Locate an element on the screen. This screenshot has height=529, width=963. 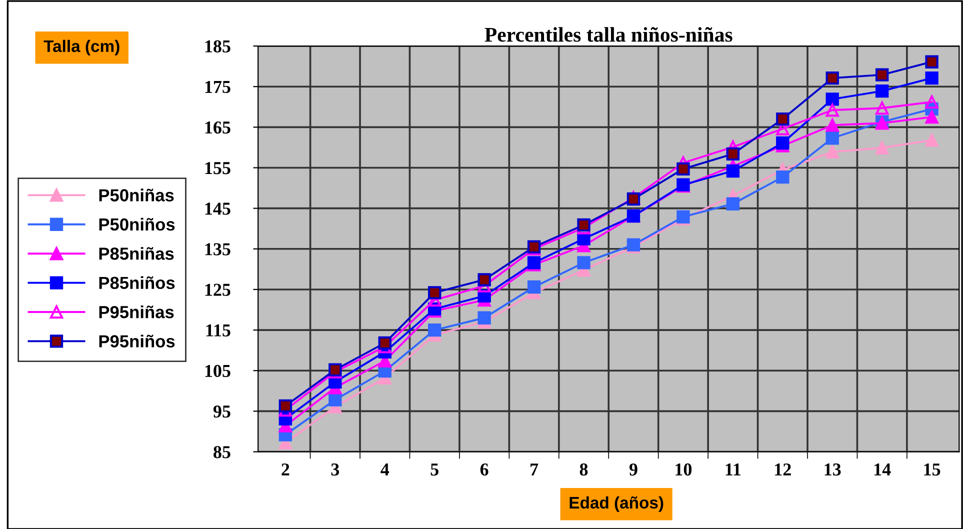
x-tick-label: 2 is located at coordinates (286, 469).